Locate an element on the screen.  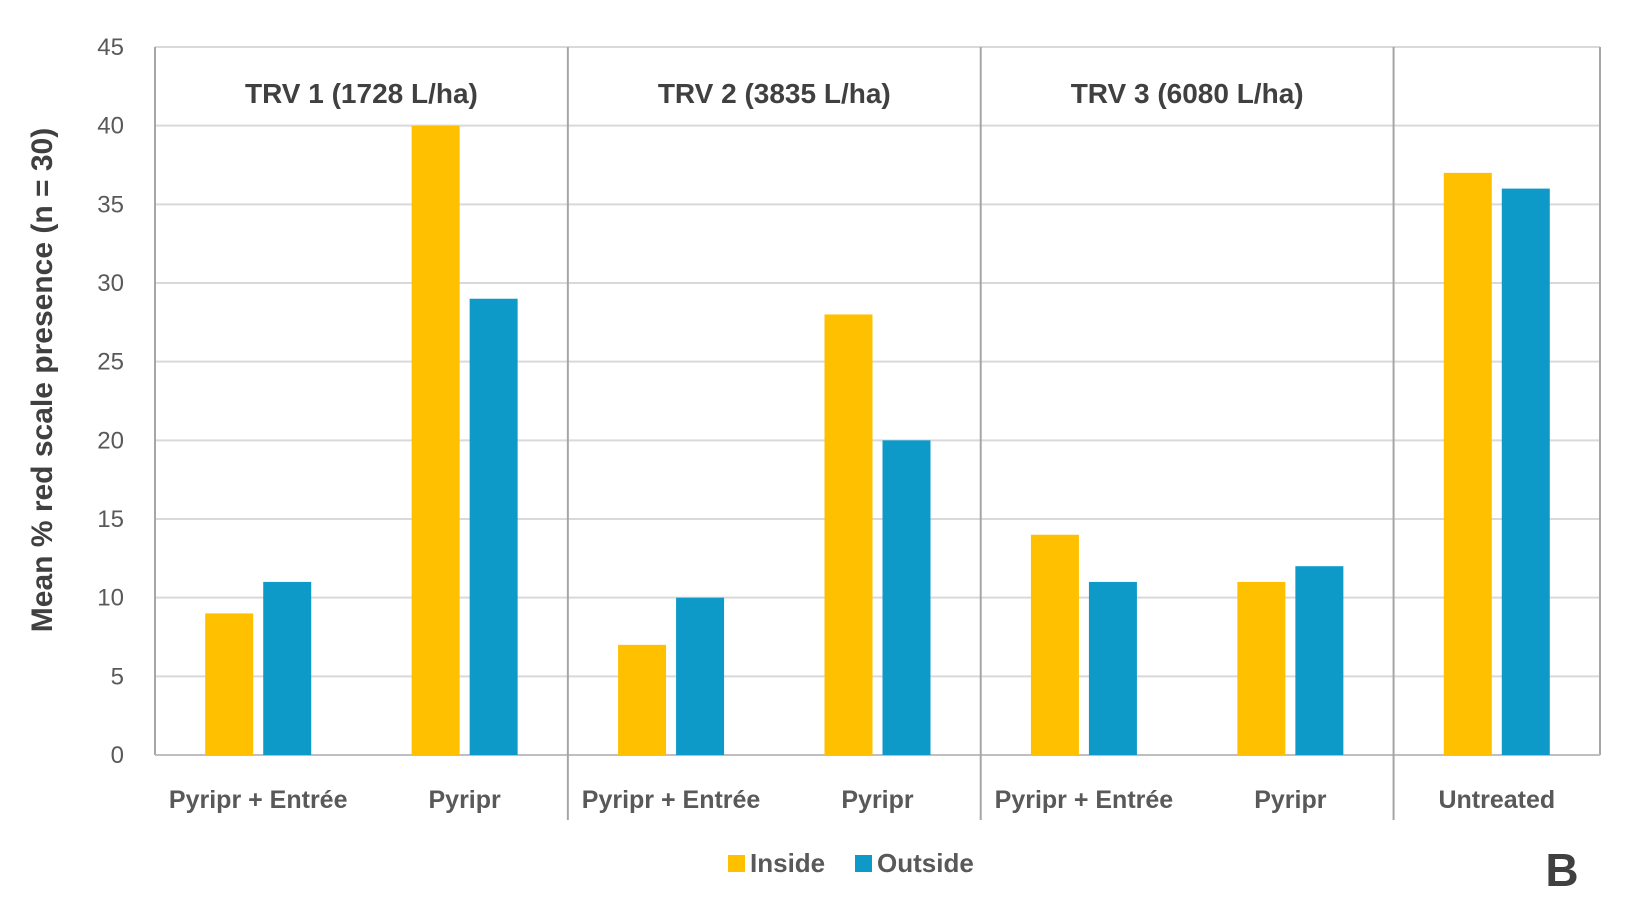
y-tick-label: 25 is located at coordinates (110, 362).